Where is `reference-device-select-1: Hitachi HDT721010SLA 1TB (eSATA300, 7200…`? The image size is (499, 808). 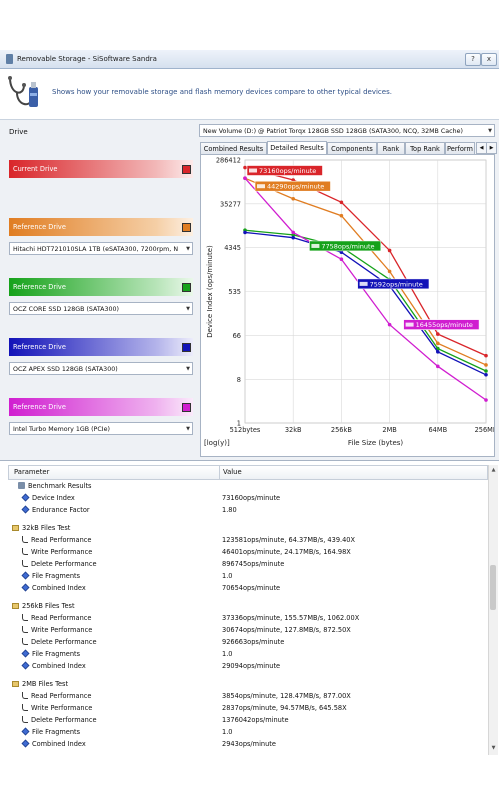
reference-device-select-1: Hitachi HDT721010SLA 1TB (eSATA300, 7200… is located at coordinates (101, 248).